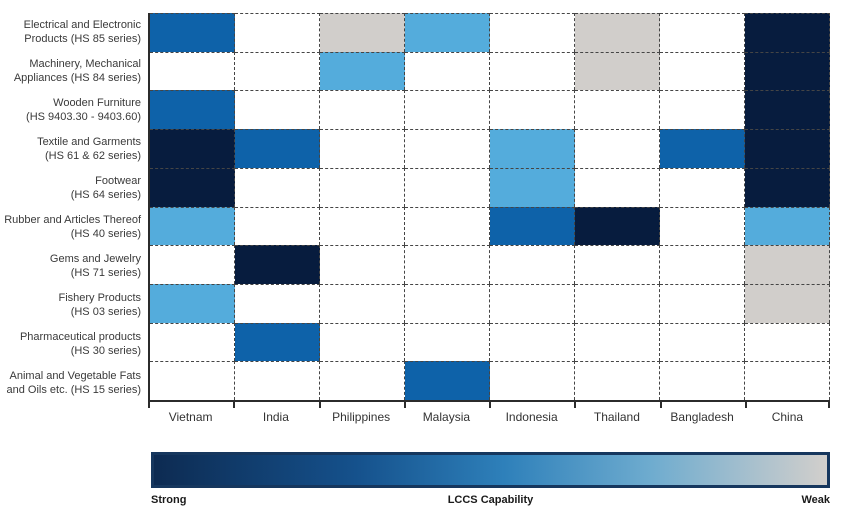 The height and width of the screenshot is (519, 850). Describe the element at coordinates (702, 417) in the screenshot. I see `x-axis-label: Bangladesh` at that location.